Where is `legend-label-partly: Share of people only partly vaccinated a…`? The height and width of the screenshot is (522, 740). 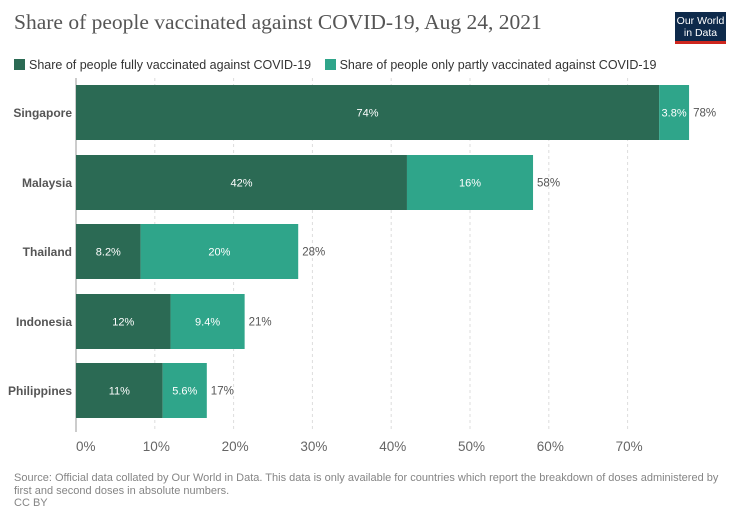
legend-label-partly: Share of people only partly vaccinated a… is located at coordinates (498, 65).